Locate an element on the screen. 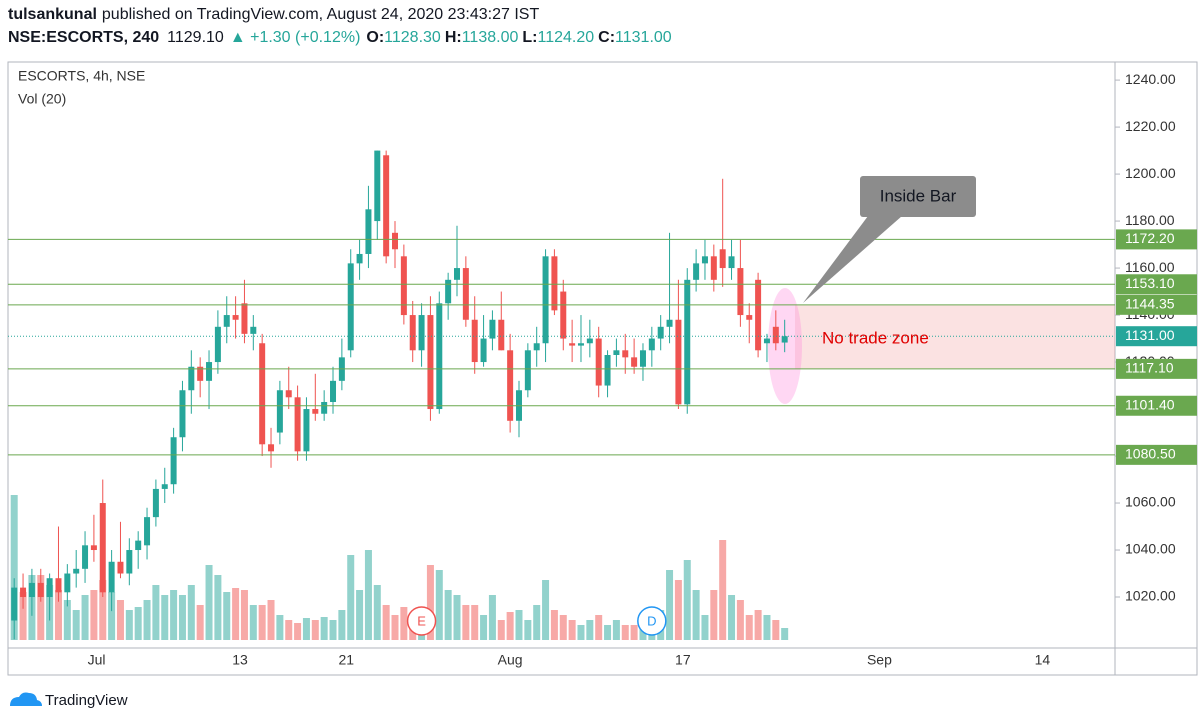 This screenshot has width=1200, height=724. open-label: O: is located at coordinates (375, 37).